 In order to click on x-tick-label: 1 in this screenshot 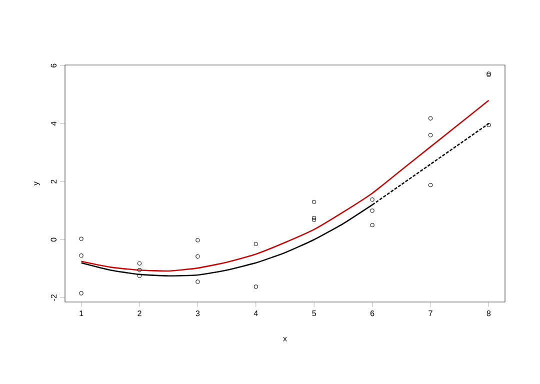, I will do `click(82, 313)`.